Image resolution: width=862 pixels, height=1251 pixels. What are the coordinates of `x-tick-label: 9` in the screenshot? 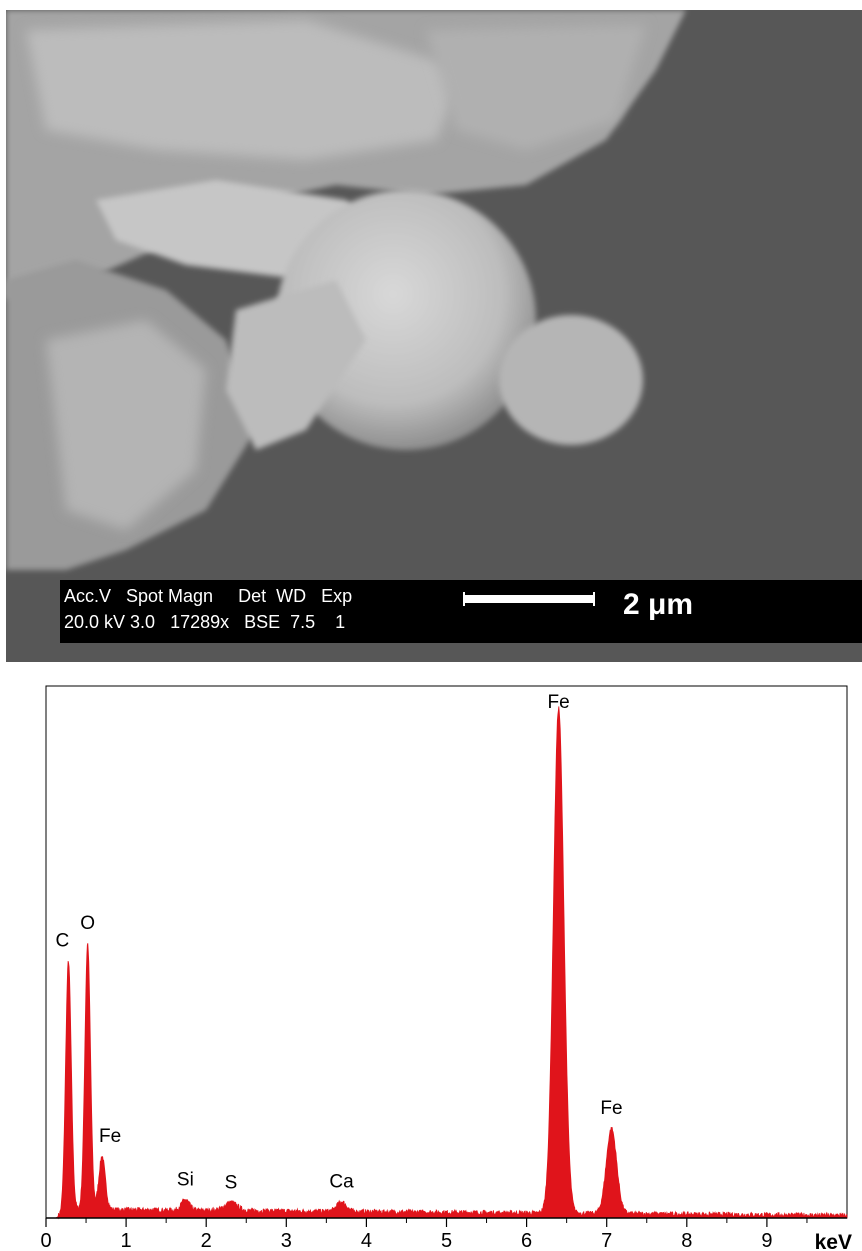 It's located at (766, 1240).